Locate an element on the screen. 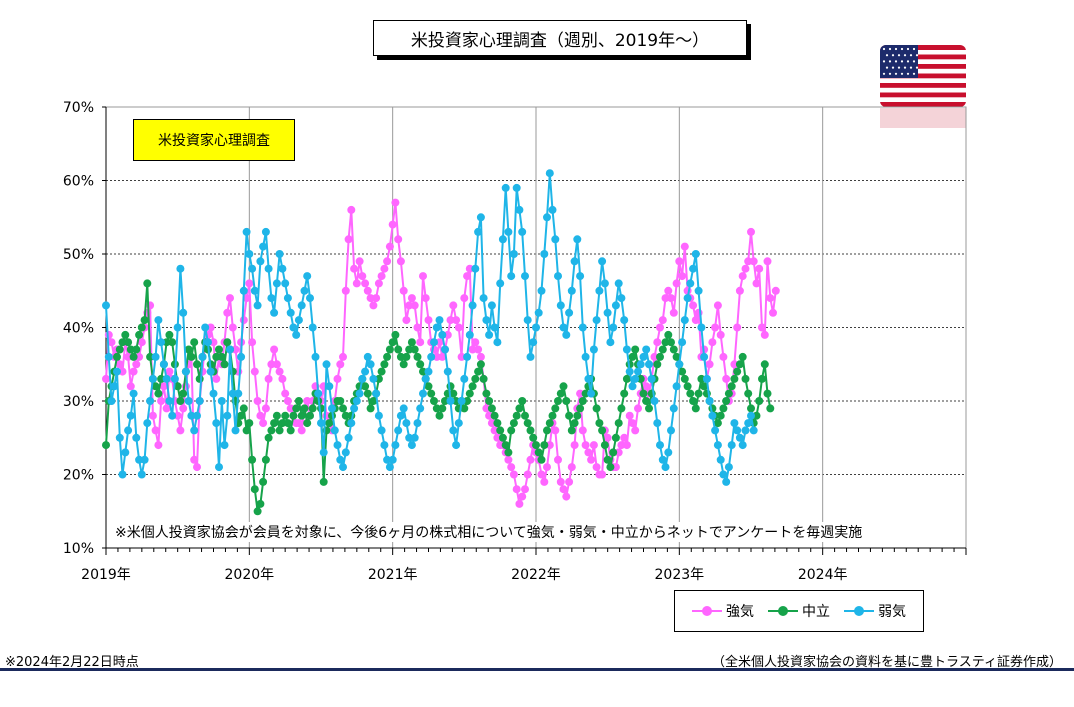 This screenshot has height=707, width=1074. x-tick-label: 2022年 is located at coordinates (536, 575).